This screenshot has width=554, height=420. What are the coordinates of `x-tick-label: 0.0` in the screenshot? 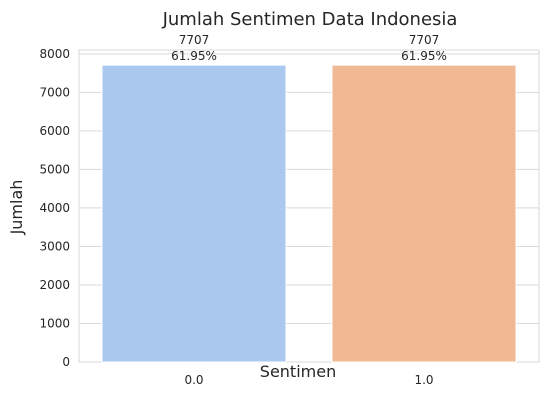 It's located at (193, 380).